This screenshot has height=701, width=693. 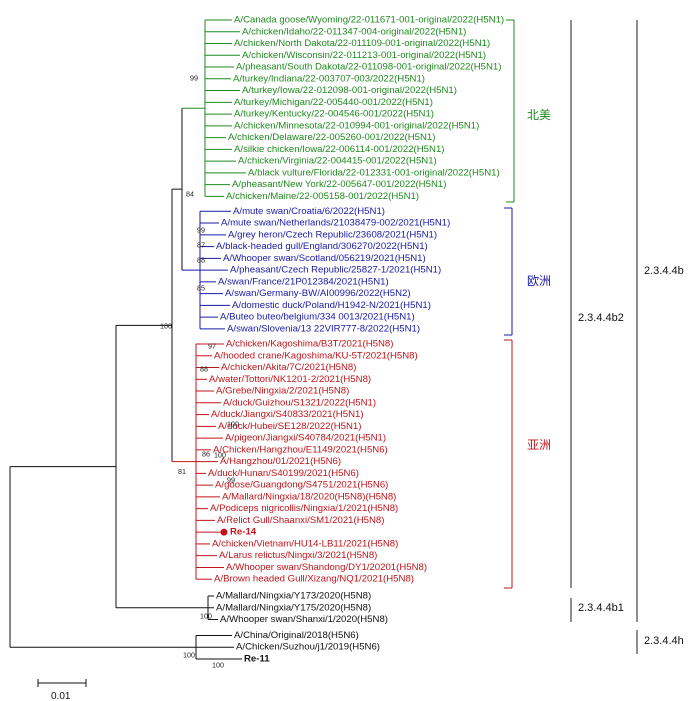 I want to click on taxon-label: A/chicken/Akita/7C/2021(H5N8), so click(x=288, y=367).